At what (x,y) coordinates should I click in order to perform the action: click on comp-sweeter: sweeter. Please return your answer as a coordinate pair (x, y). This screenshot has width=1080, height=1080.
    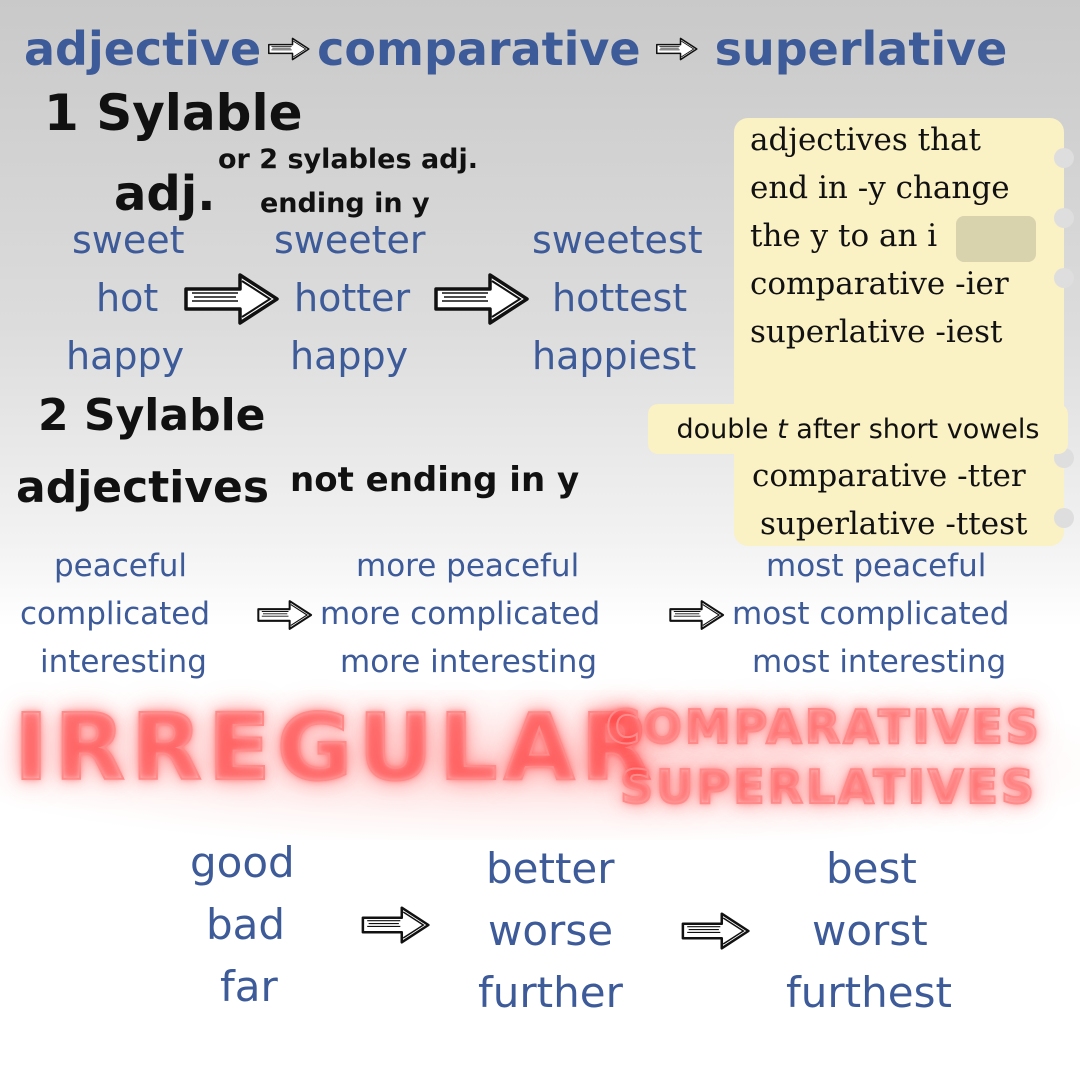
    Looking at the image, I should click on (350, 240).